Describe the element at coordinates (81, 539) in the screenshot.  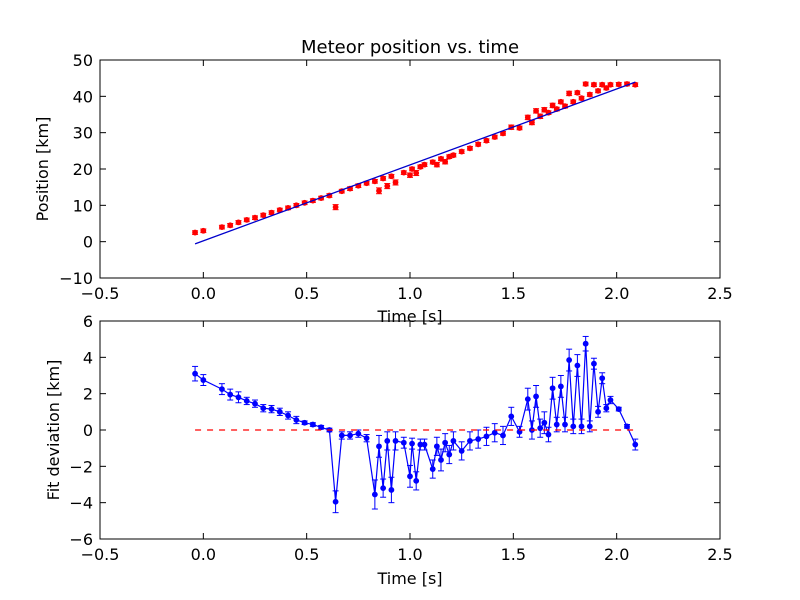
I see `bottom-y-tick-label: −6` at that location.